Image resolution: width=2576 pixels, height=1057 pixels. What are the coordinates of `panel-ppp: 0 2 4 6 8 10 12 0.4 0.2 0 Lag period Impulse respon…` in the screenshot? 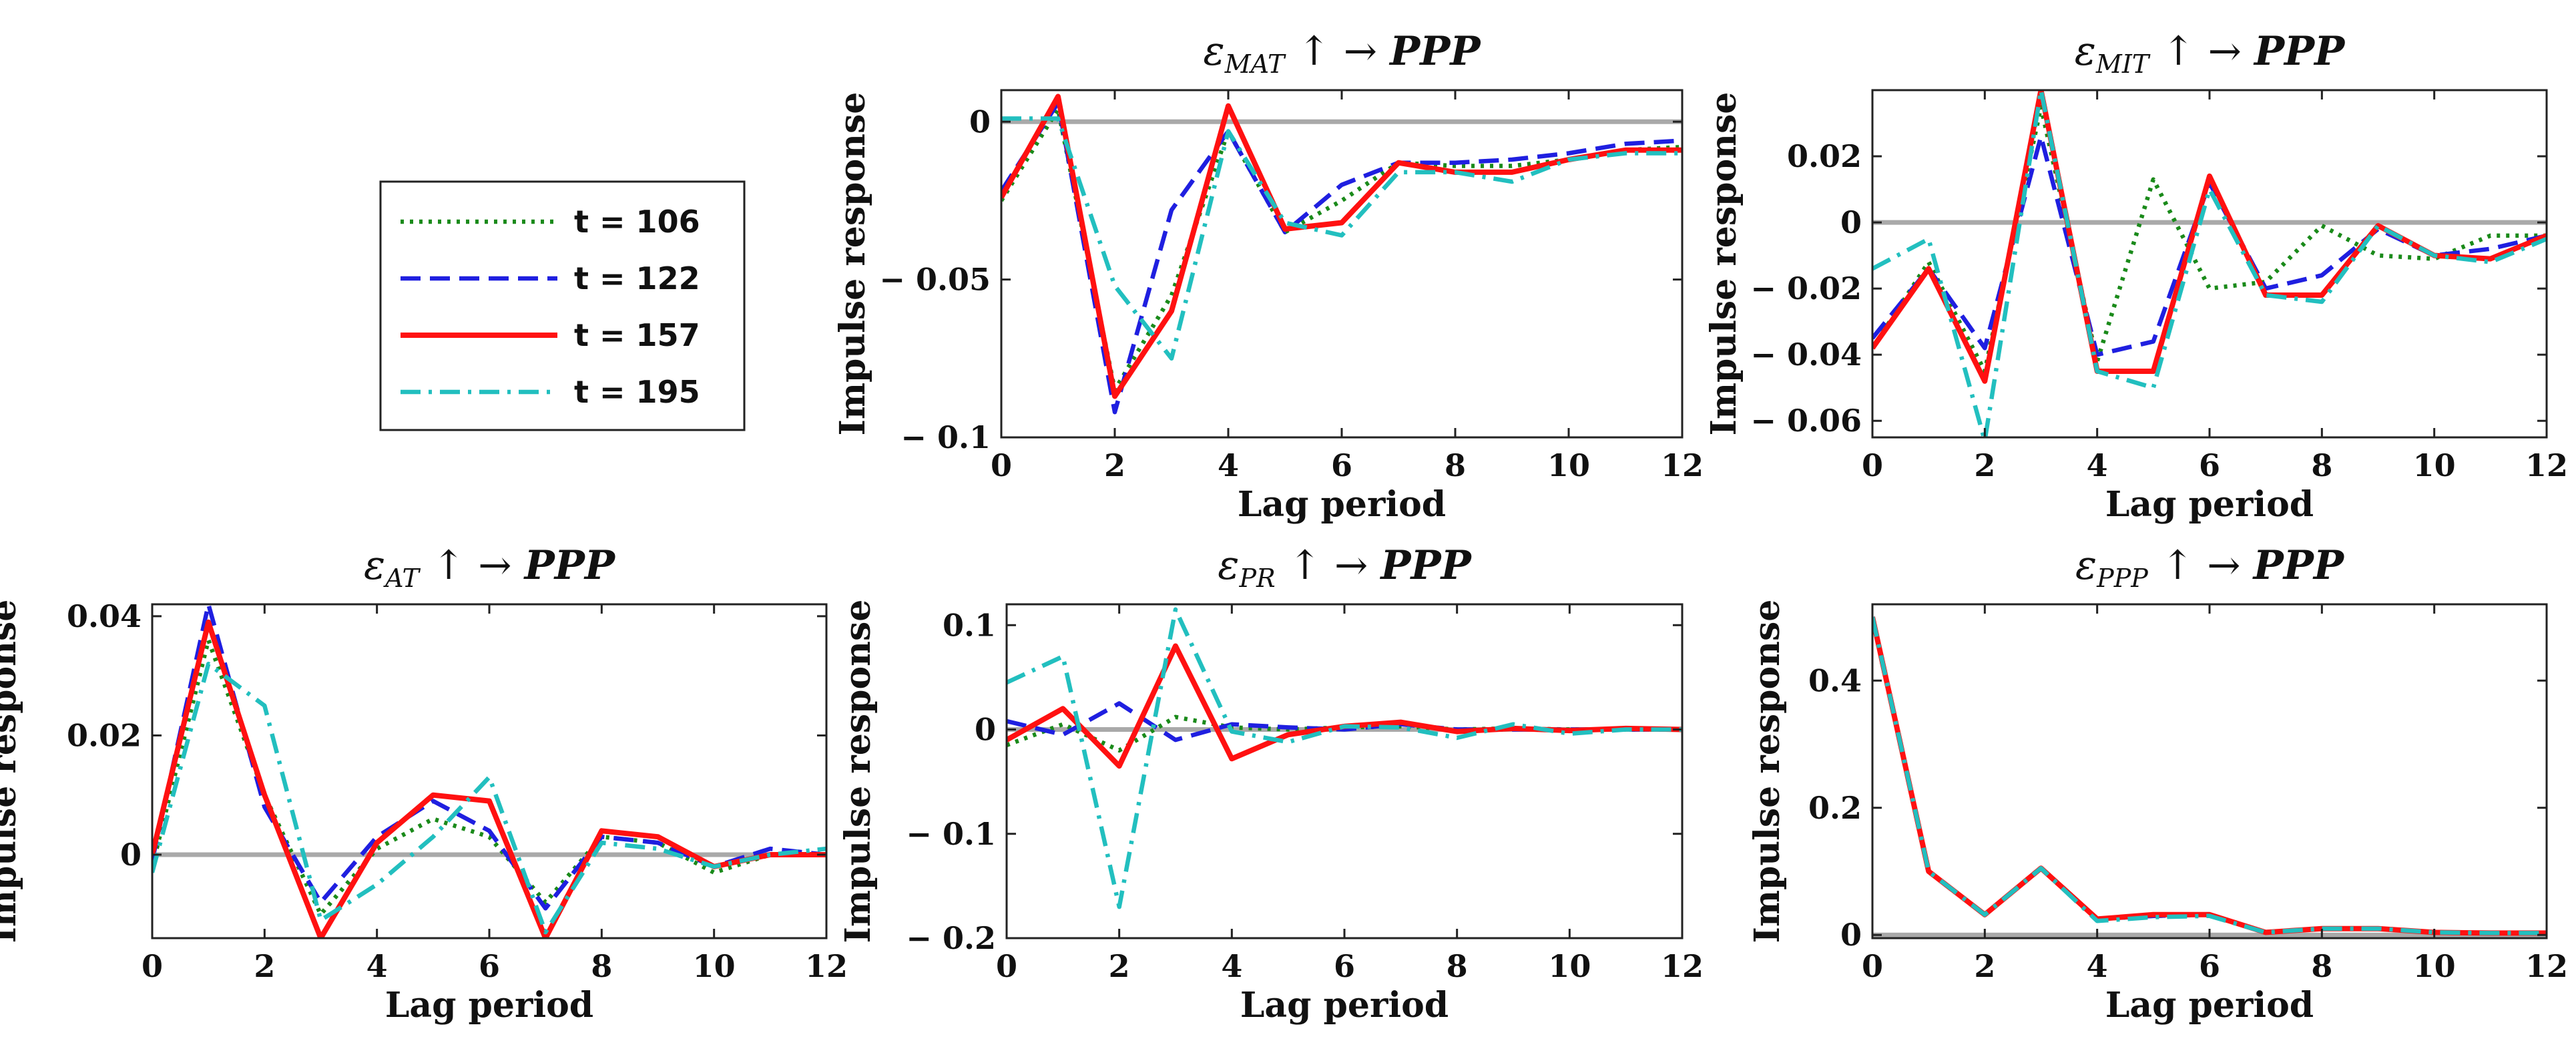 It's located at (2157, 784).